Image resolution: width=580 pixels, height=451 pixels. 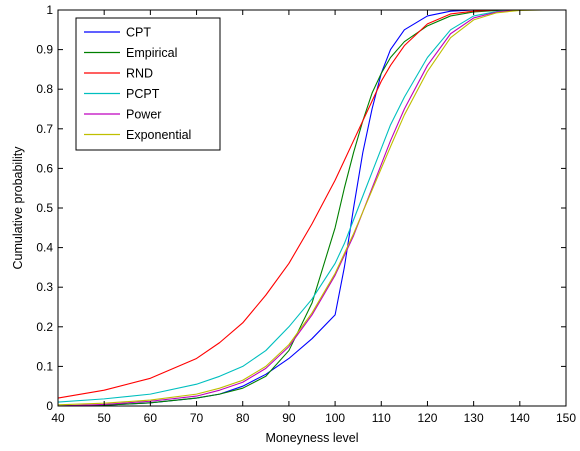 I want to click on legend-label-power: Power, so click(x=143, y=115).